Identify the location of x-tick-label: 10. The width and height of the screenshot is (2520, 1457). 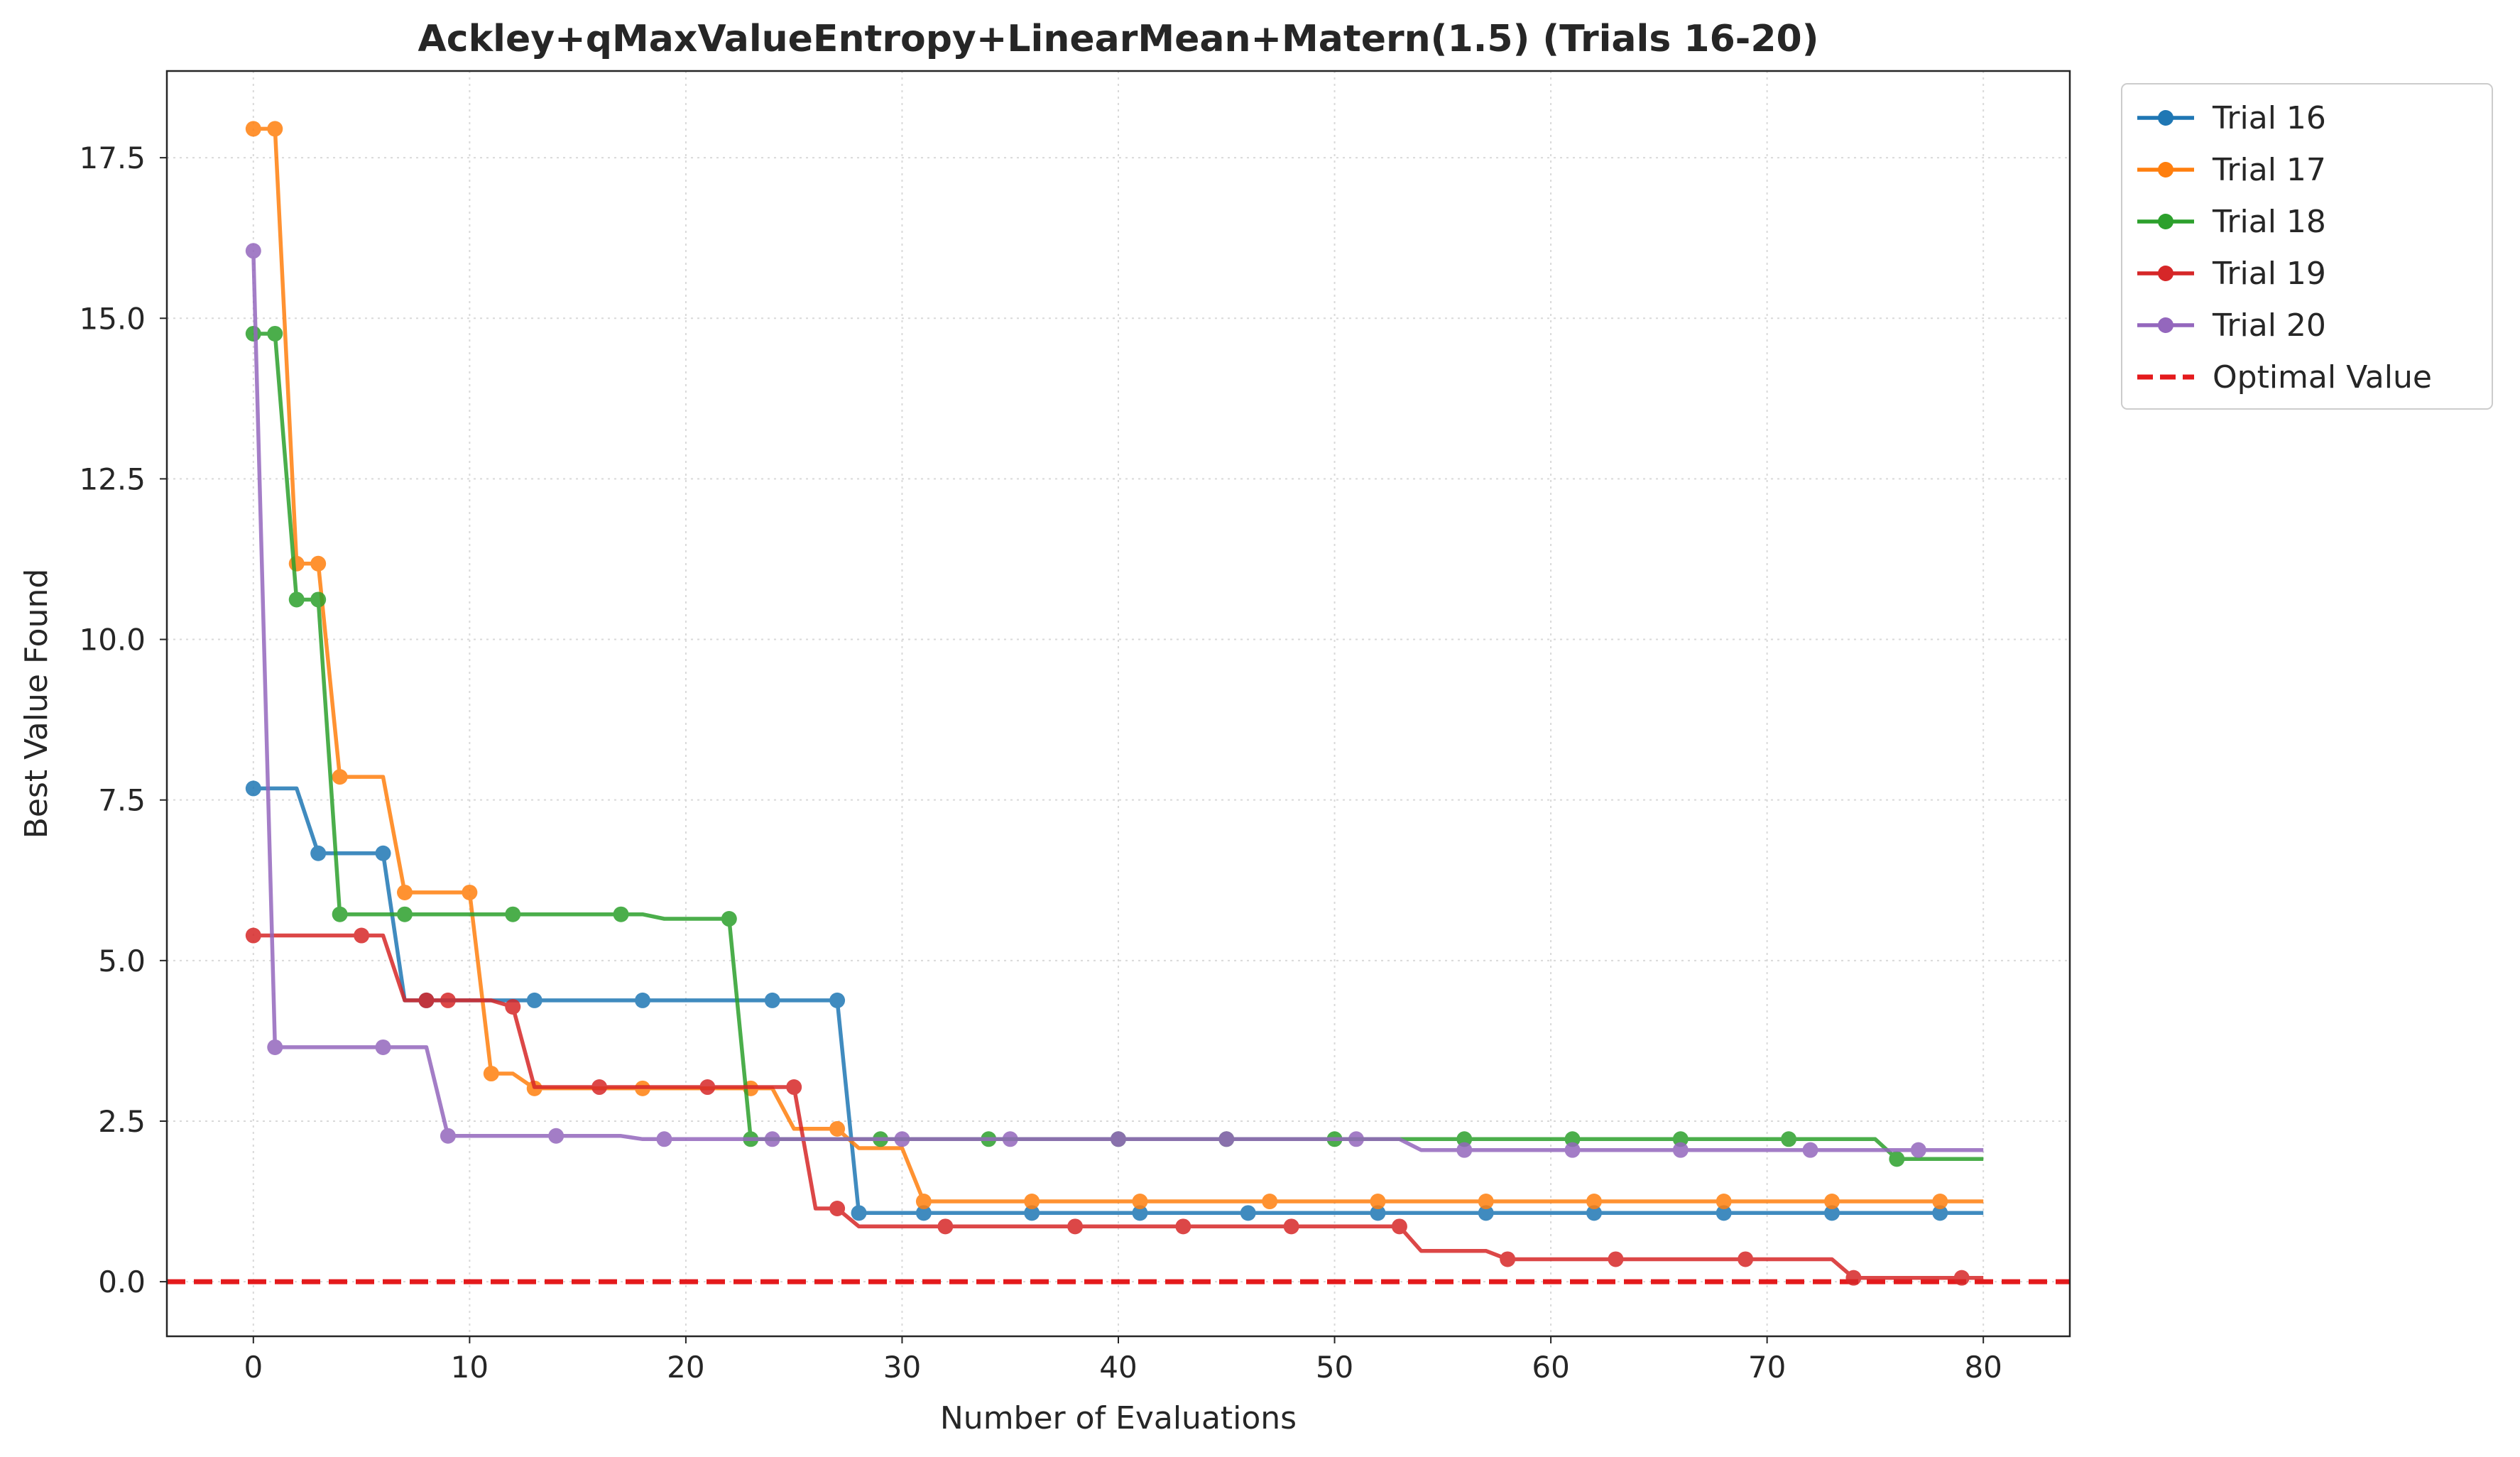
(470, 1367).